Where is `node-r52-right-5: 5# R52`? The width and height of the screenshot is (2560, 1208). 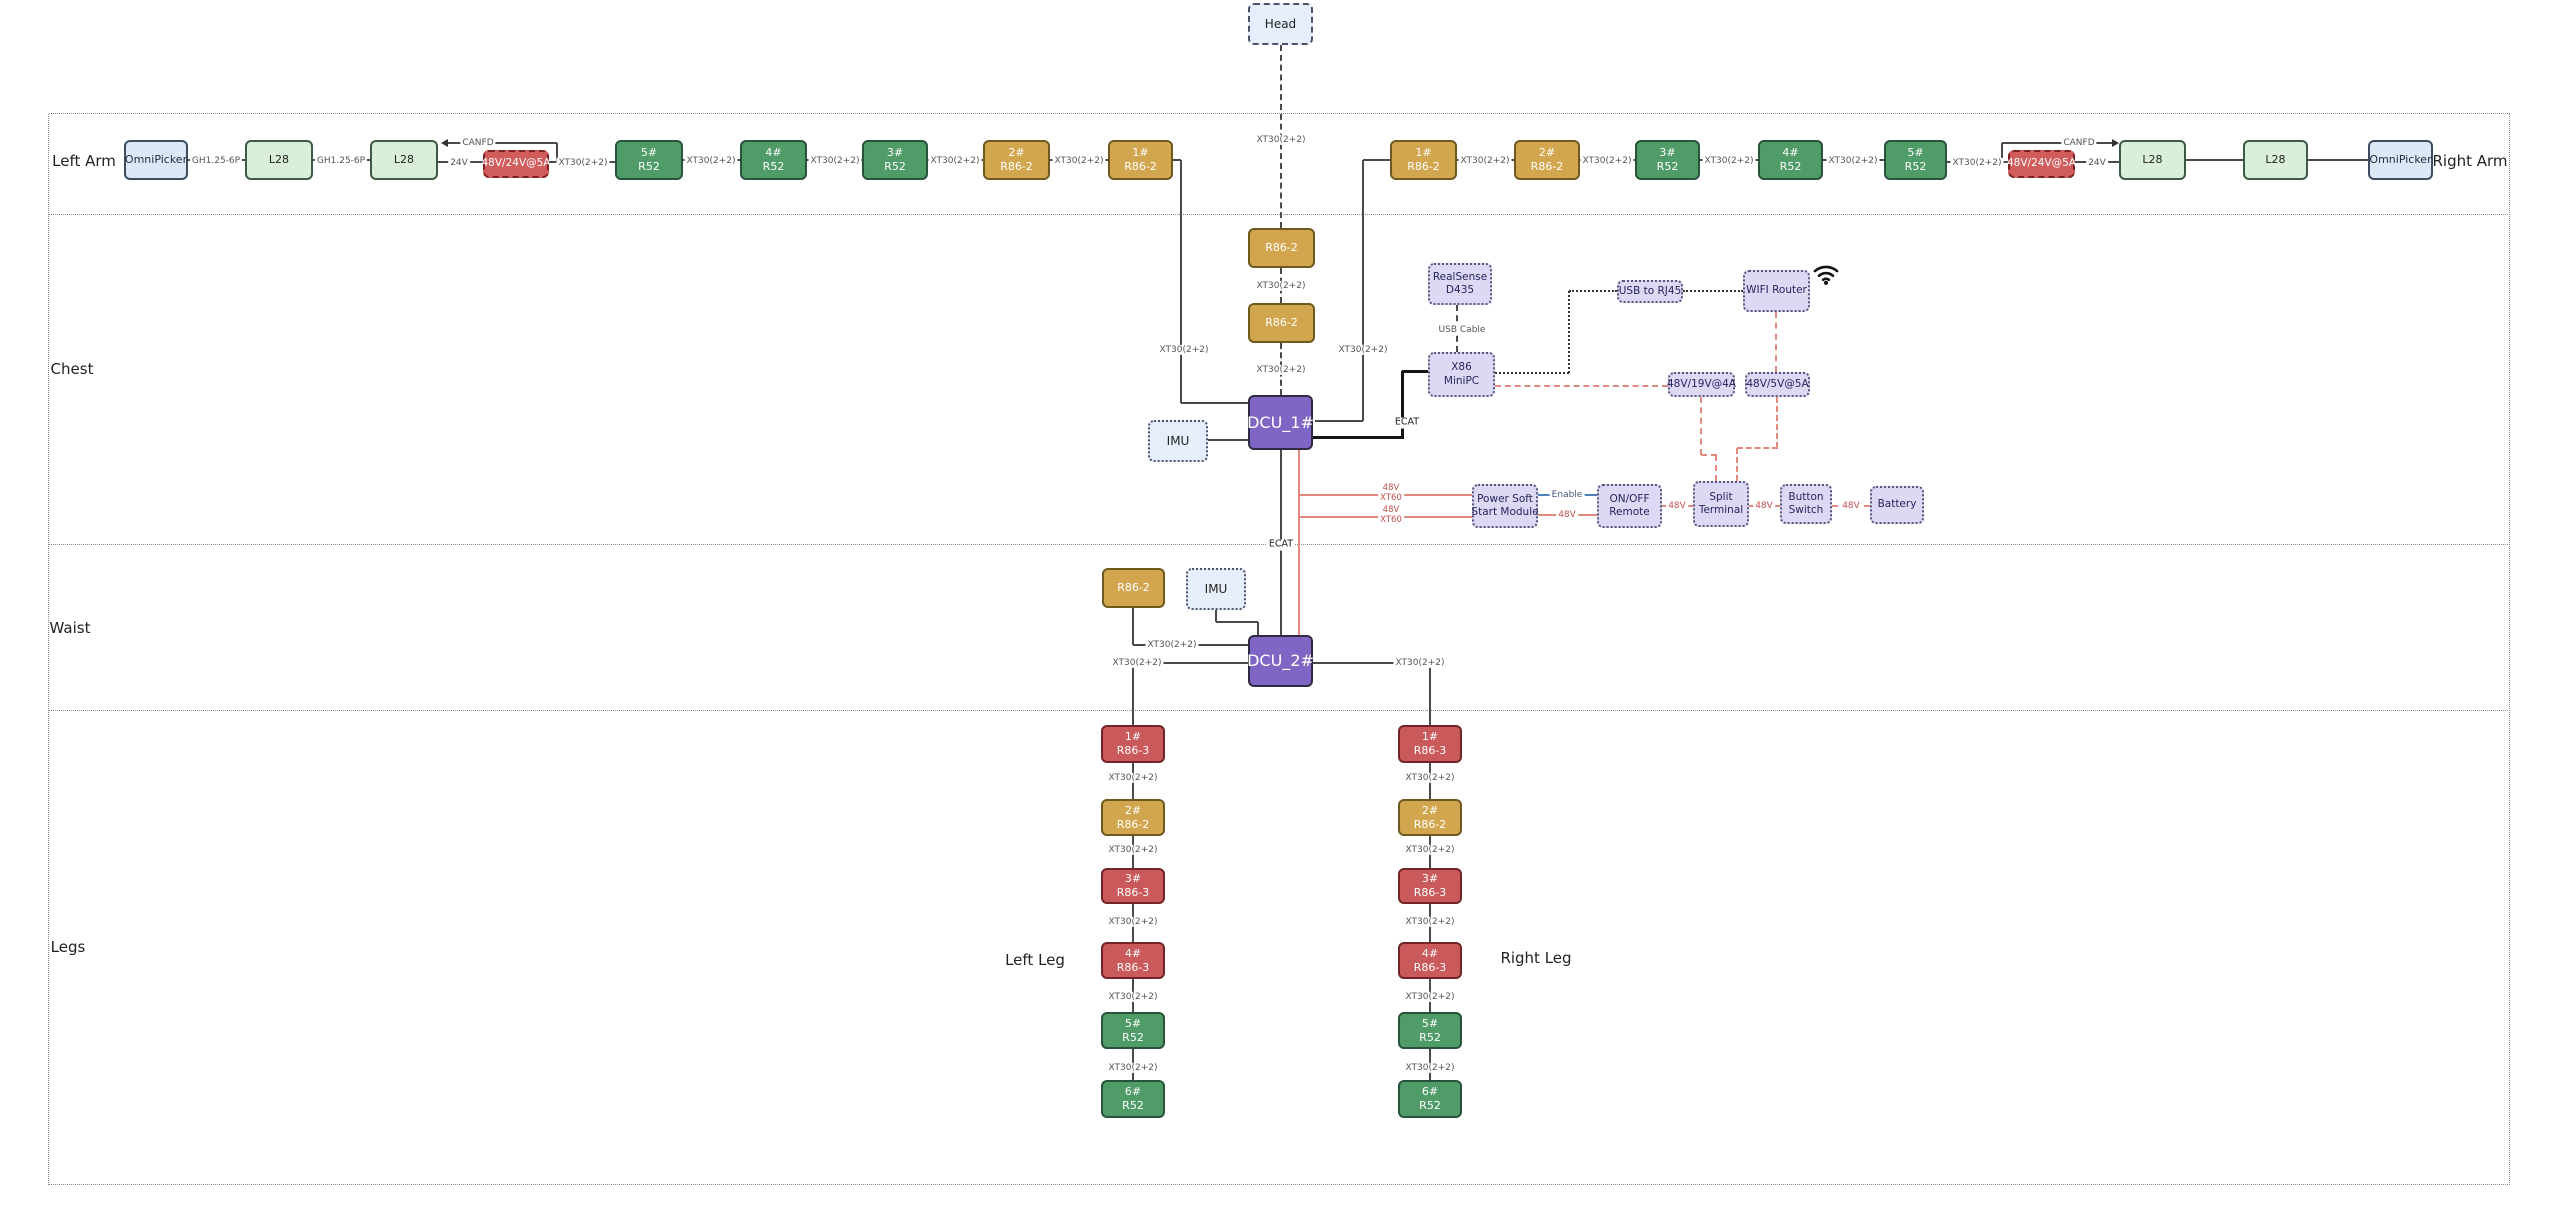 node-r52-right-5: 5# R52 is located at coordinates (1915, 160).